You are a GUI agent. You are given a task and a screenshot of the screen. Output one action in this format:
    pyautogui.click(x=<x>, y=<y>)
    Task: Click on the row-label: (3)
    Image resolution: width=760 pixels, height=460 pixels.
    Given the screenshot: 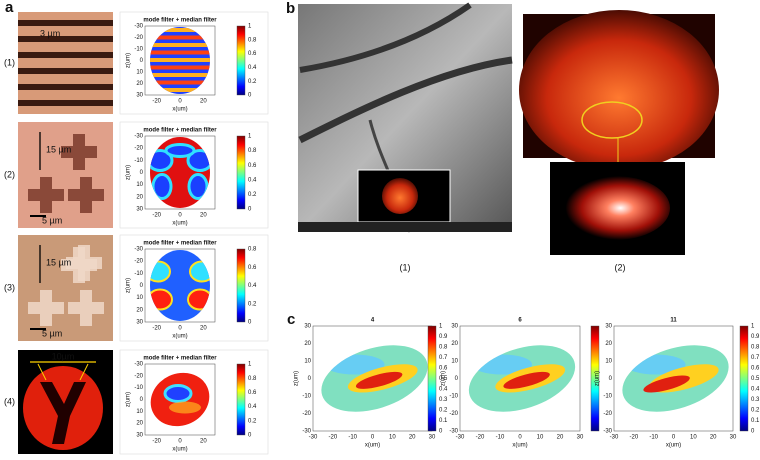 What is the action you would take?
    pyautogui.click(x=9, y=287)
    